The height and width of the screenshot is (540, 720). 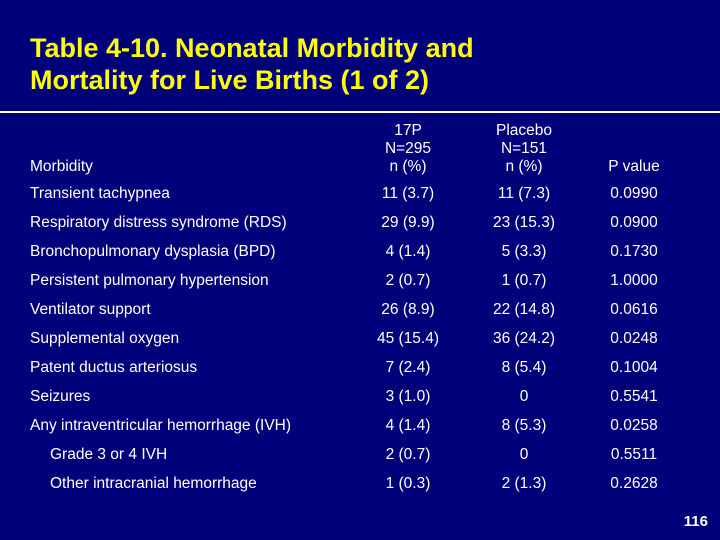 I want to click on row-17p-value: 1 (0.3), so click(x=408, y=483).